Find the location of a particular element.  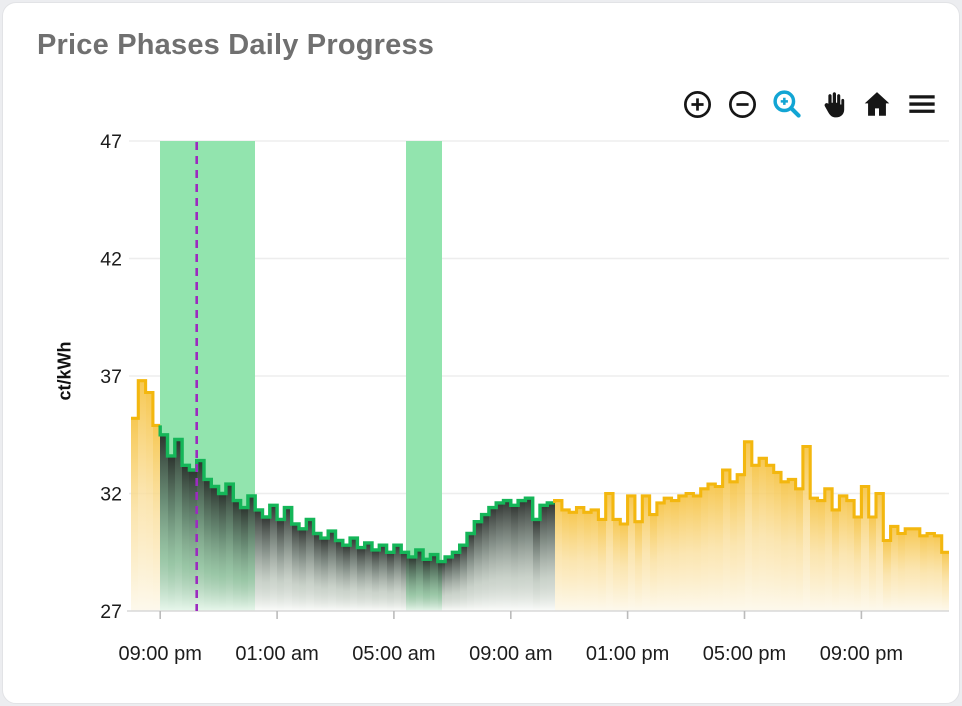

home-button is located at coordinates (877, 104).